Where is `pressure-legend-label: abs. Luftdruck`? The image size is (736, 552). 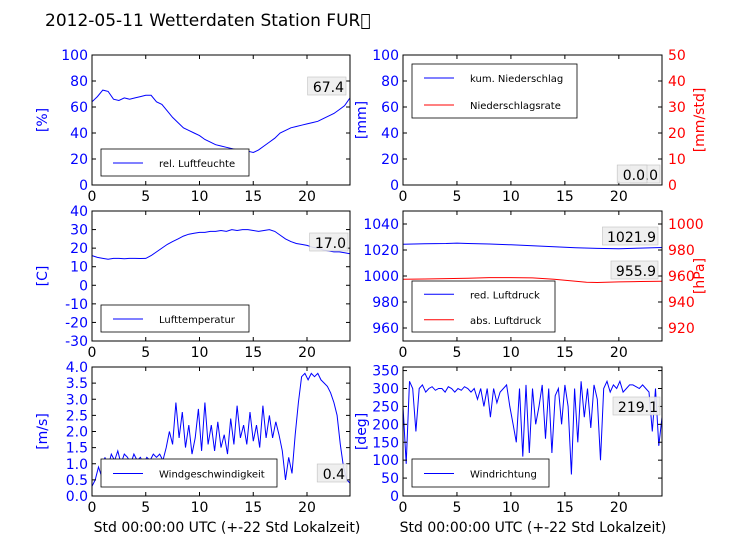 pressure-legend-label: abs. Luftdruck is located at coordinates (505, 321).